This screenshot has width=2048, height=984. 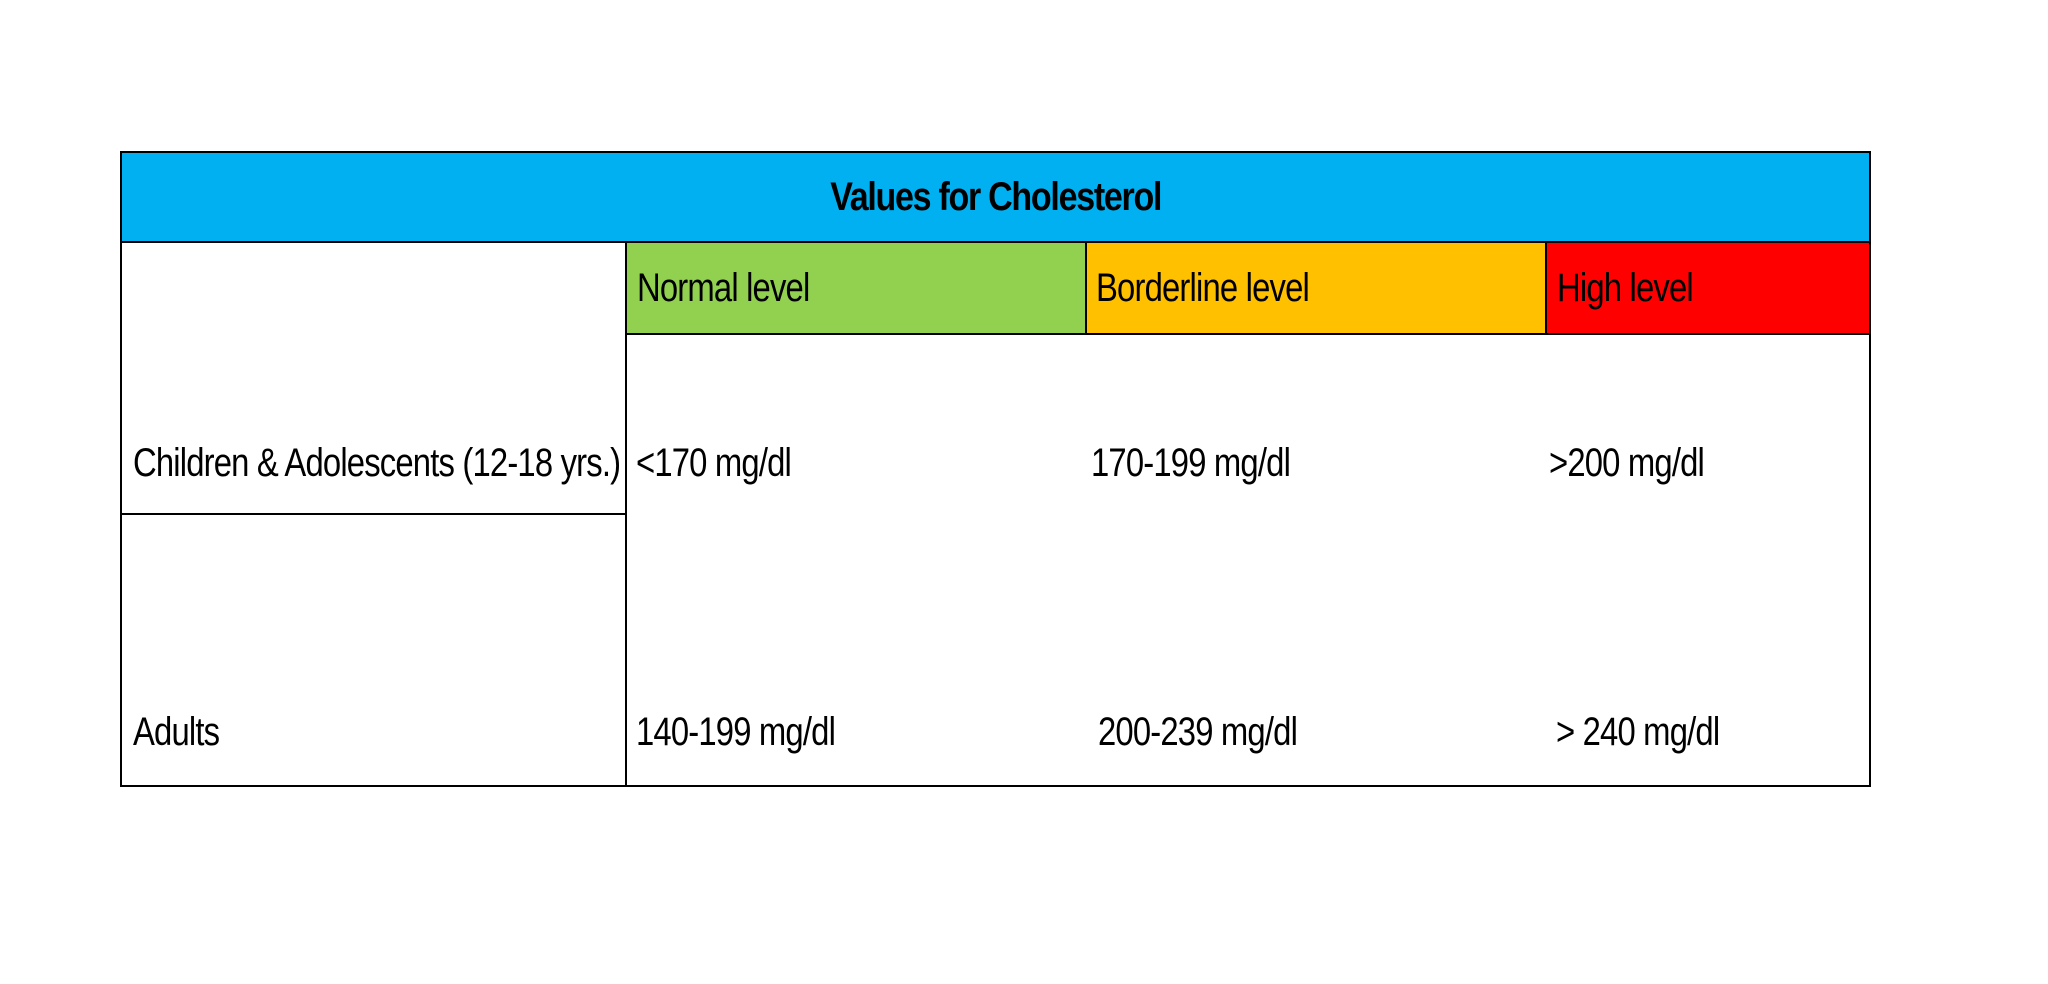 I want to click on value-adults-high-text: > 240 mg/dl, so click(x=1638, y=732).